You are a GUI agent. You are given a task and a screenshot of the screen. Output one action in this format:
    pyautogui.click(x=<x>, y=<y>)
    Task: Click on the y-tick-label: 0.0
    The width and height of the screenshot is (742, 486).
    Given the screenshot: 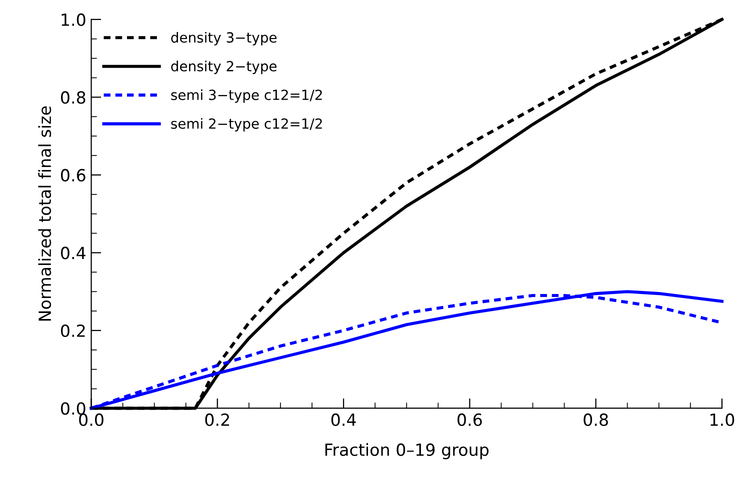 What is the action you would take?
    pyautogui.click(x=73, y=408)
    